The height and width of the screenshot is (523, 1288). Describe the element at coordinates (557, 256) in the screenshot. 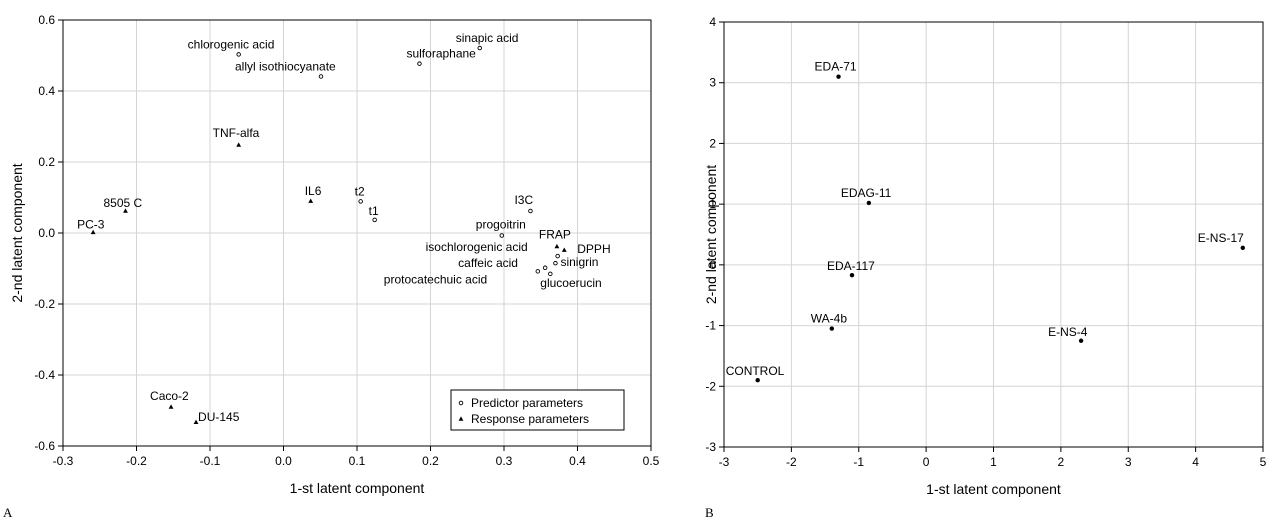

I see `point-isochlorogenic-acid` at that location.